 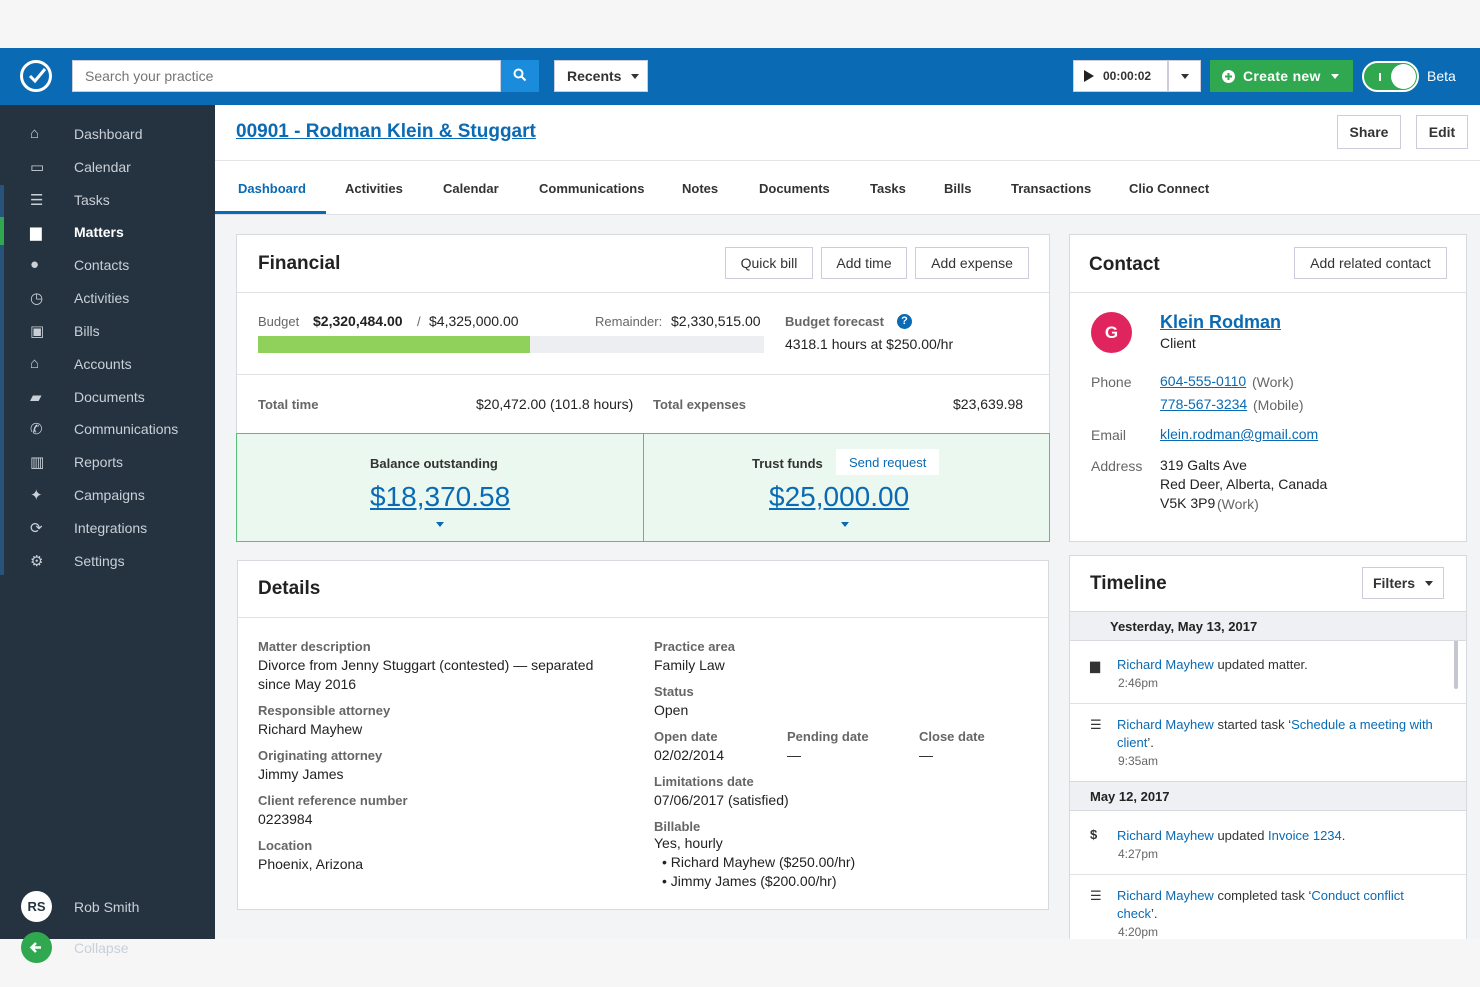 What do you see at coordinates (834, 321) in the screenshot?
I see `budget-forecast-label: Budget forecast` at bounding box center [834, 321].